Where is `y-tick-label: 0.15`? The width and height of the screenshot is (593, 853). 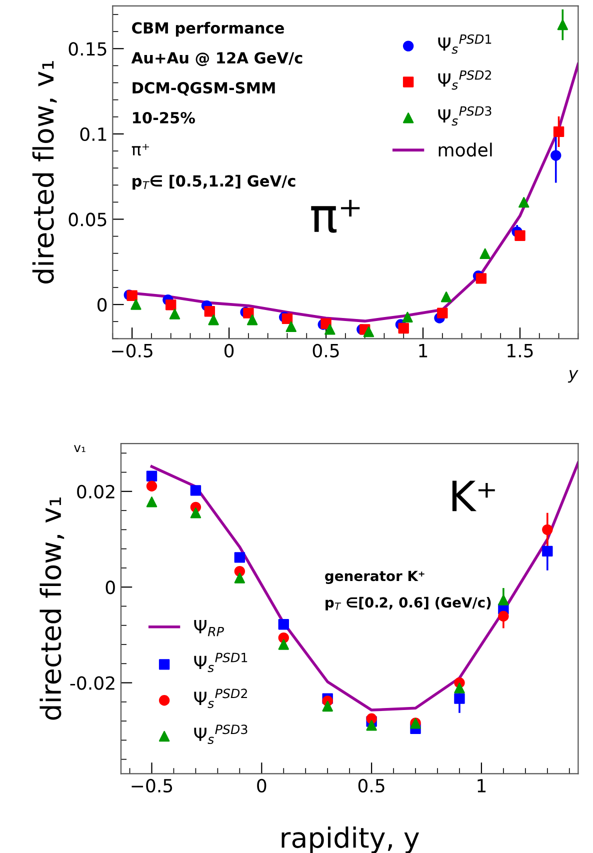
y-tick-label: 0.15 is located at coordinates (87, 49).